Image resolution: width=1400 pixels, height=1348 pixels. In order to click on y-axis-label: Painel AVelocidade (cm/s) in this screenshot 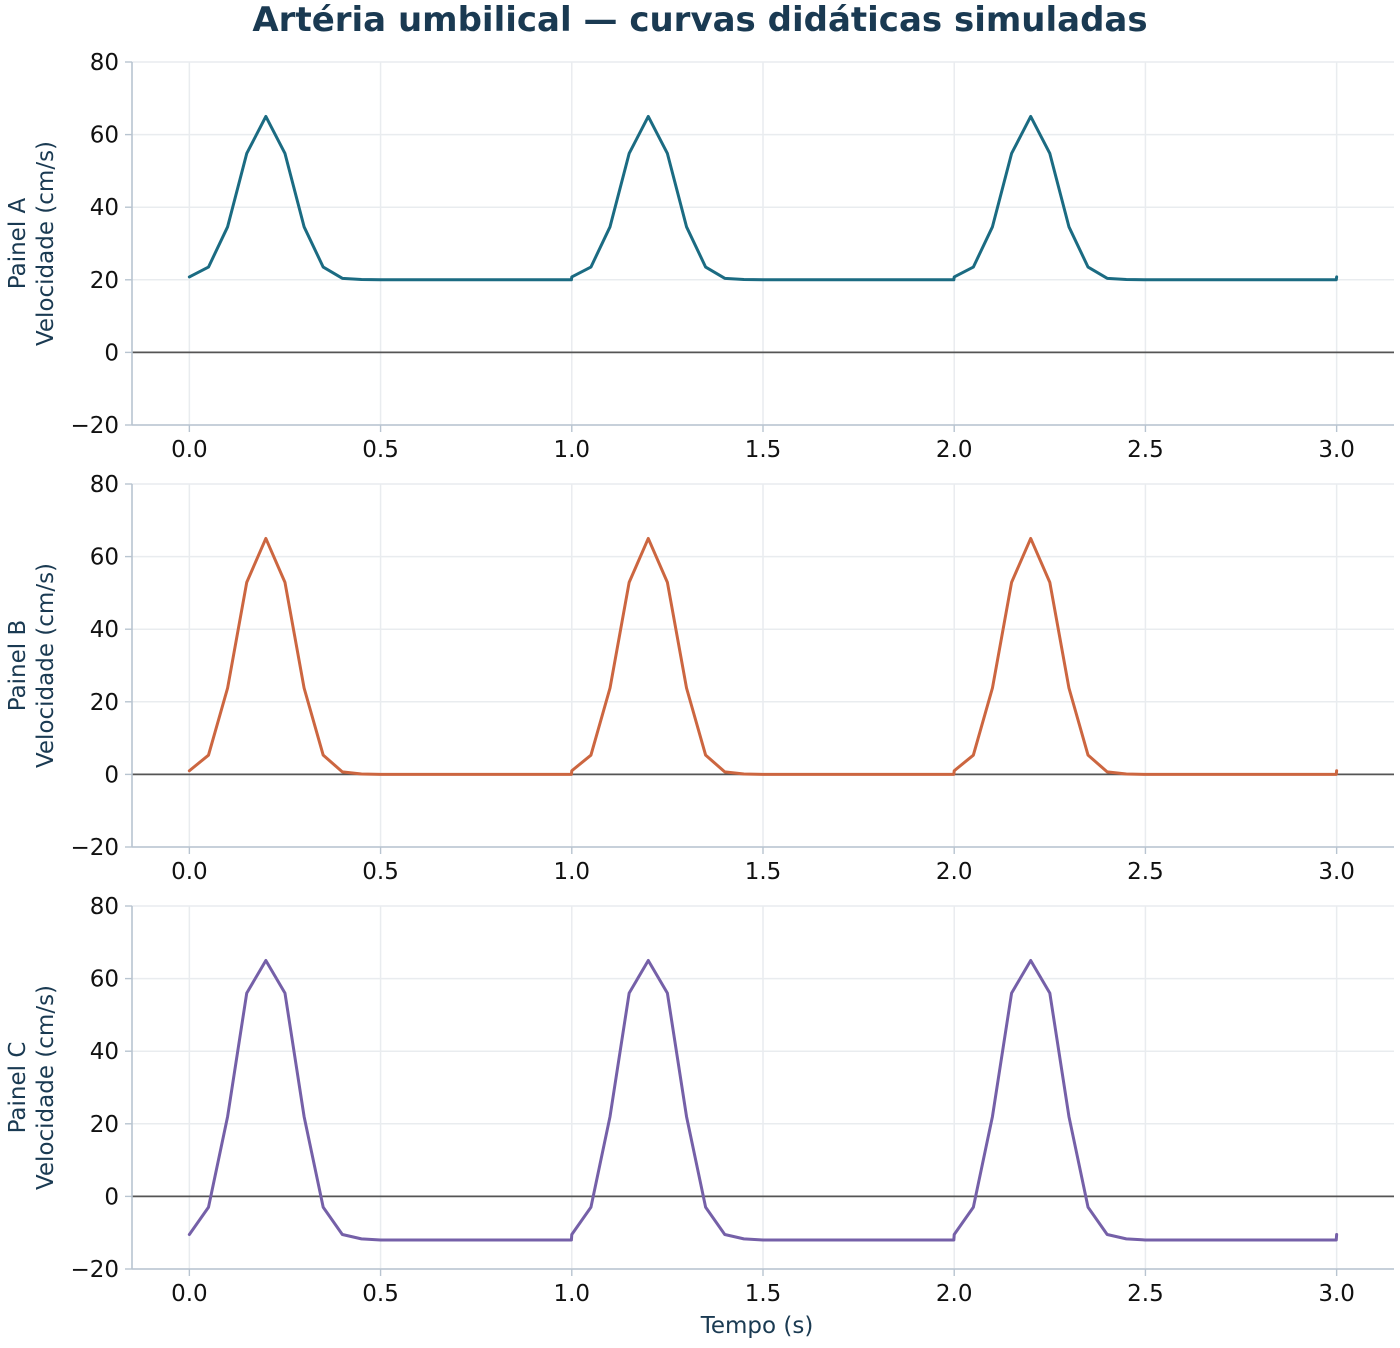, I will do `click(32, 243)`.